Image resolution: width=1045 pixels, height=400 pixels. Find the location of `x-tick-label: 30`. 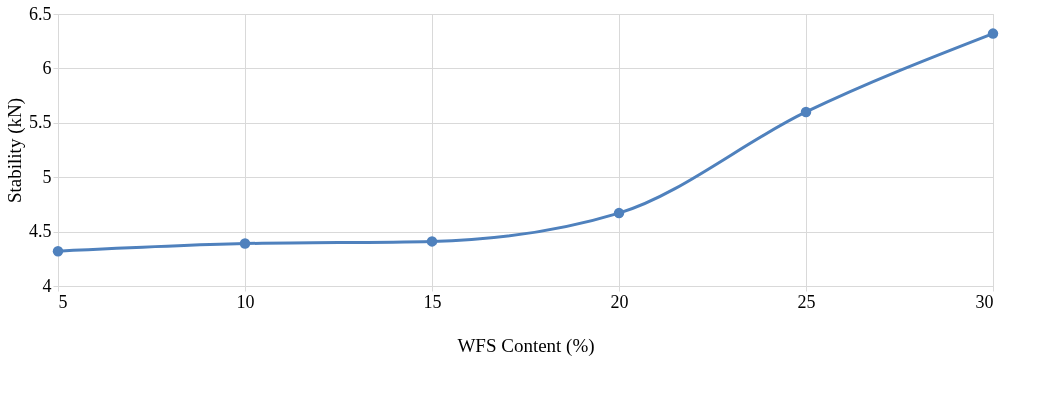

x-tick-label: 30 is located at coordinates (984, 301).